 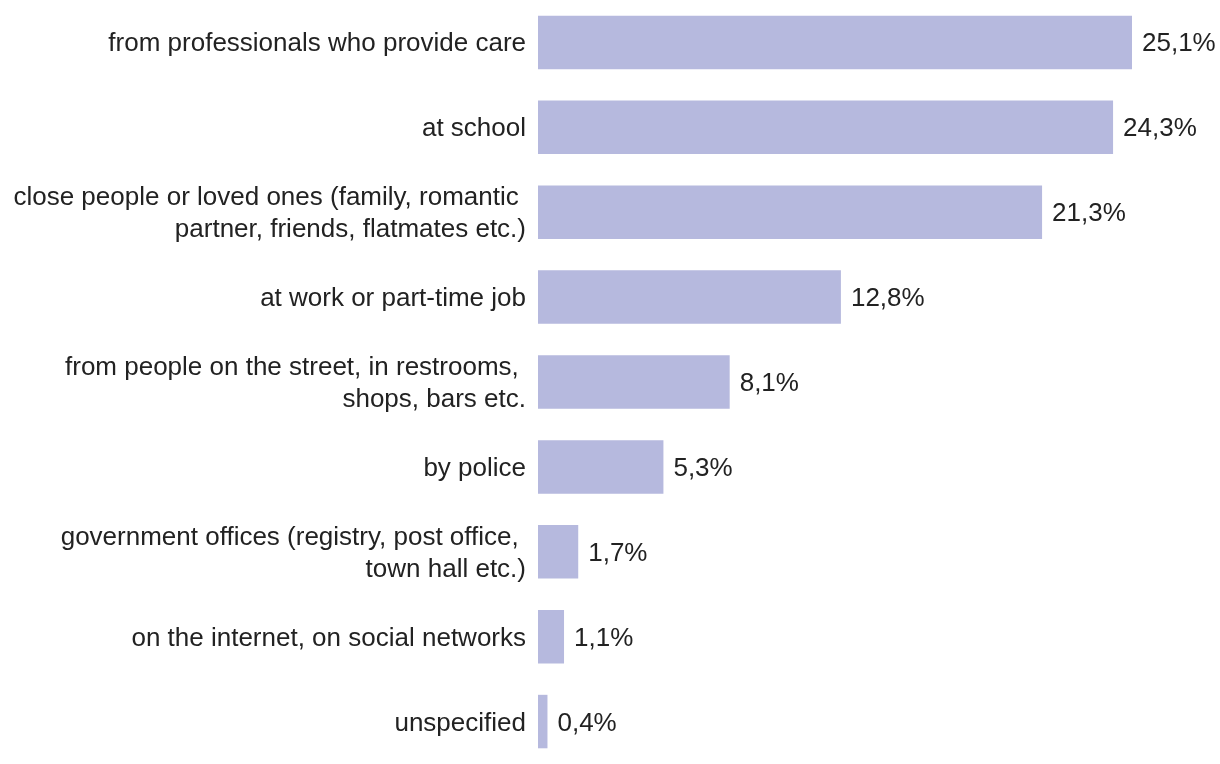 I want to click on y-tick-label: at work or part-time job, so click(x=393, y=297).